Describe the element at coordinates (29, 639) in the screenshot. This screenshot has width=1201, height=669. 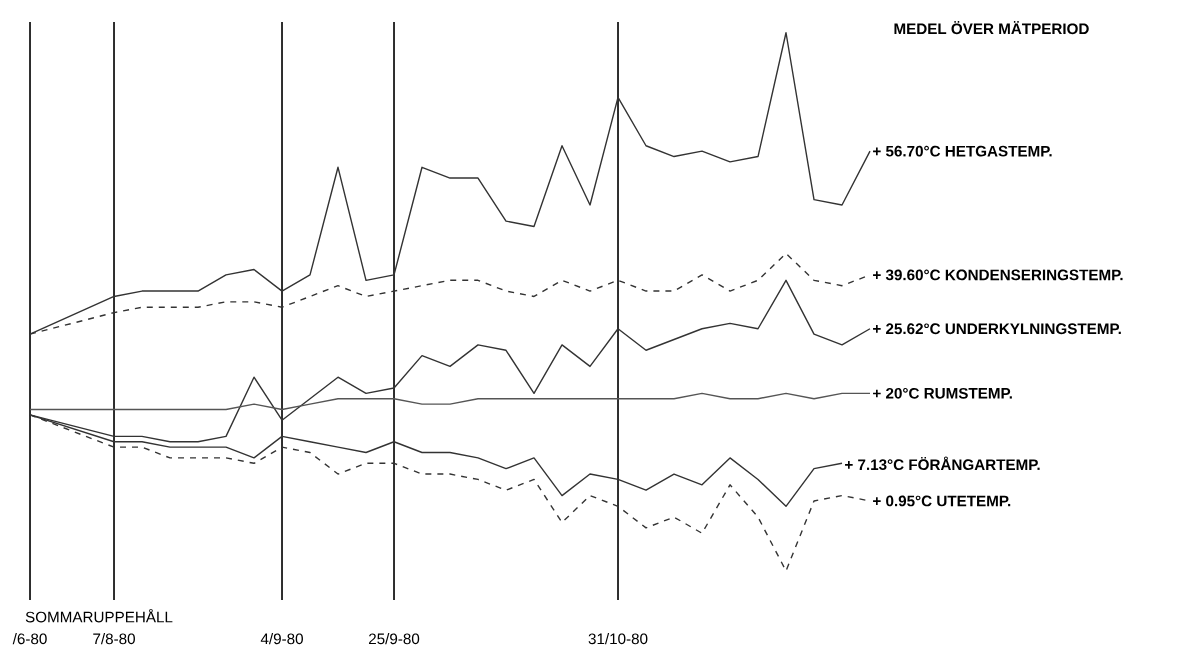
I see `x-tick-label: /6-80` at that location.